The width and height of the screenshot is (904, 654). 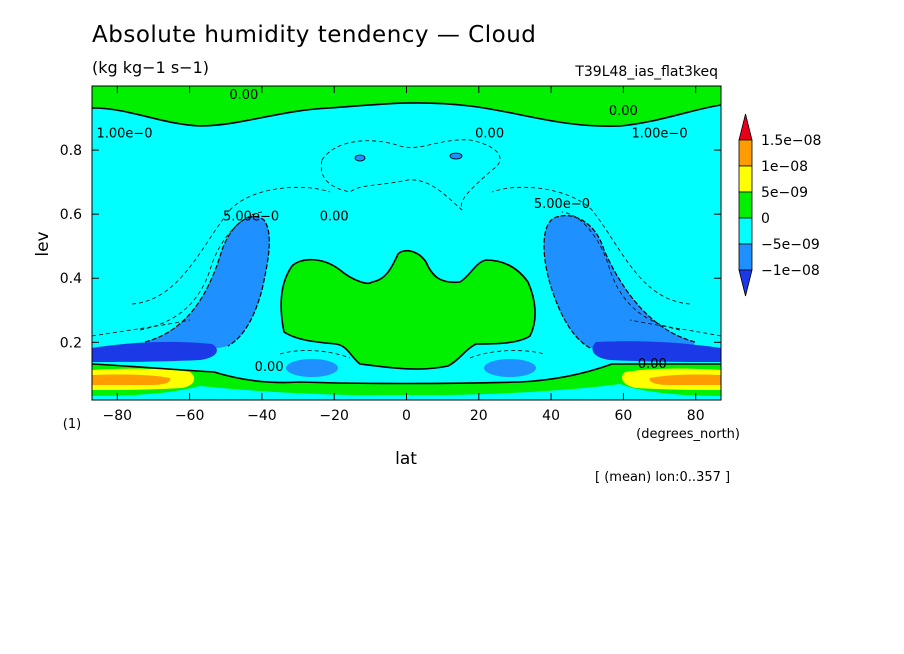 I want to click on x-tick-label: −60, so click(x=190, y=416).